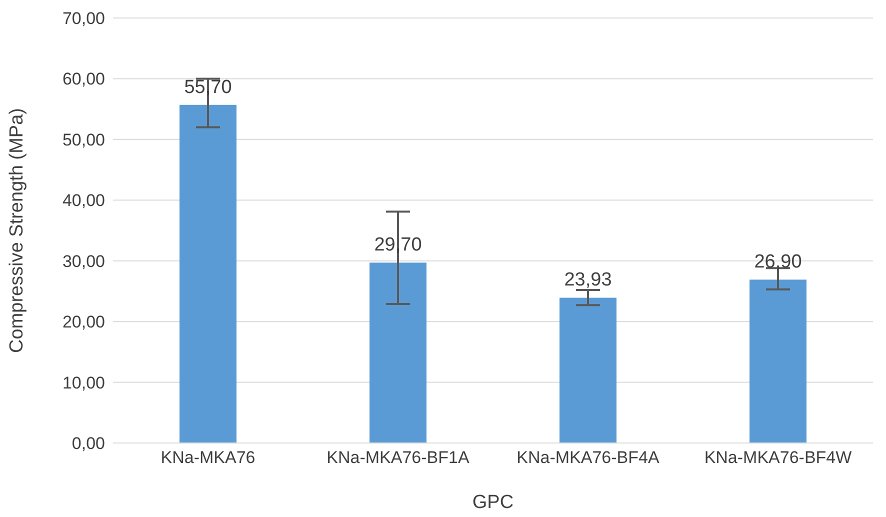 The image size is (886, 517). I want to click on y-tick-label: 40,00, so click(83, 200).